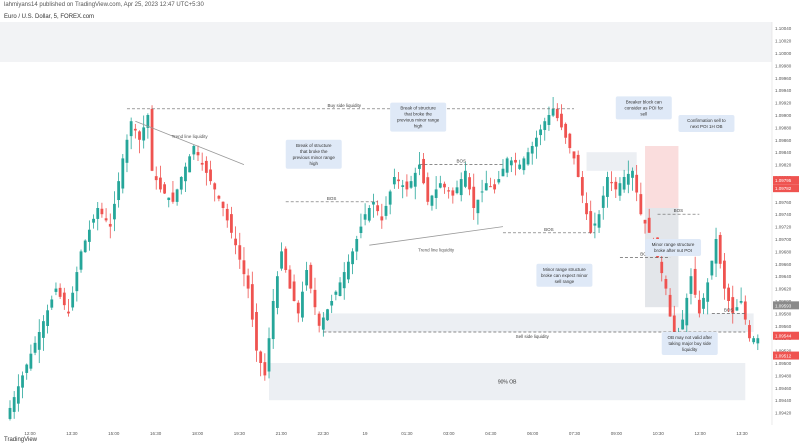 The image size is (800, 445). Describe the element at coordinates (386, 42) in the screenshot. I see `top-shaded-band` at that location.